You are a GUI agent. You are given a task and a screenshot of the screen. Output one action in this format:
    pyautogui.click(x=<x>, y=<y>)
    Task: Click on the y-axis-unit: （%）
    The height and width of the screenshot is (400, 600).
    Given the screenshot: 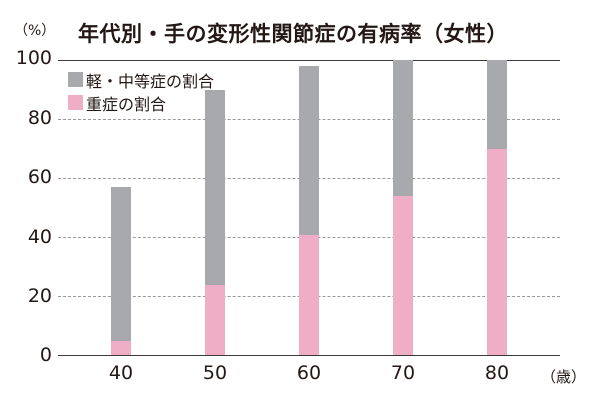 What is the action you would take?
    pyautogui.click(x=35, y=31)
    